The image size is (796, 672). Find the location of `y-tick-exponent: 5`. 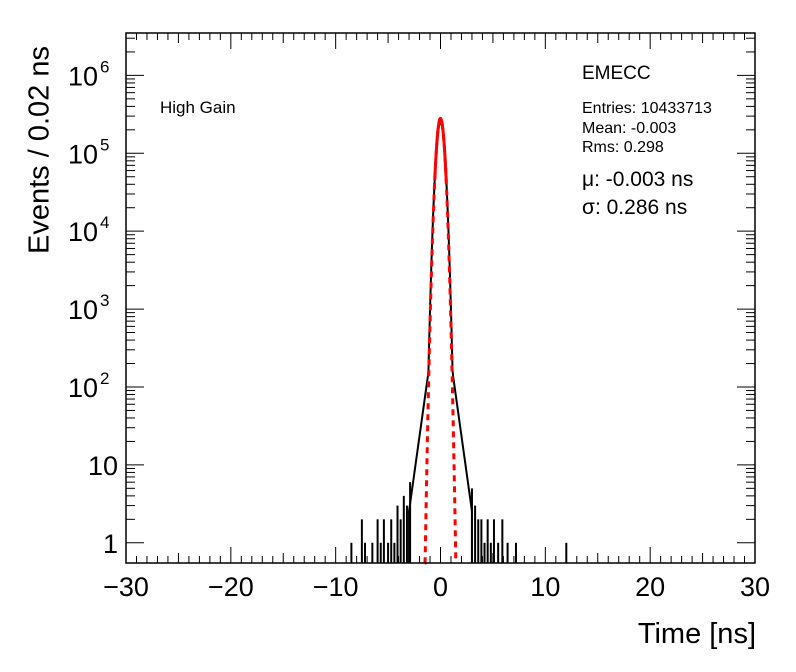

y-tick-exponent: 5 is located at coordinates (104, 144).